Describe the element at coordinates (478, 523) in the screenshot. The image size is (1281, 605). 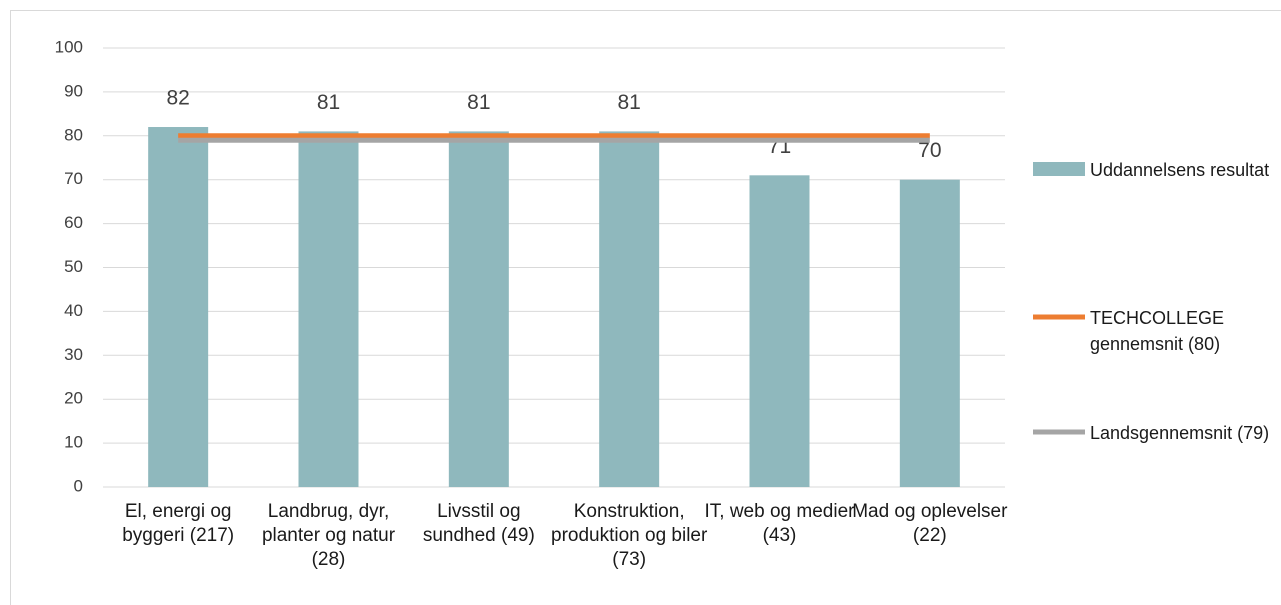
I see `x-tick-label: Livsstil og sundhed (49)` at that location.